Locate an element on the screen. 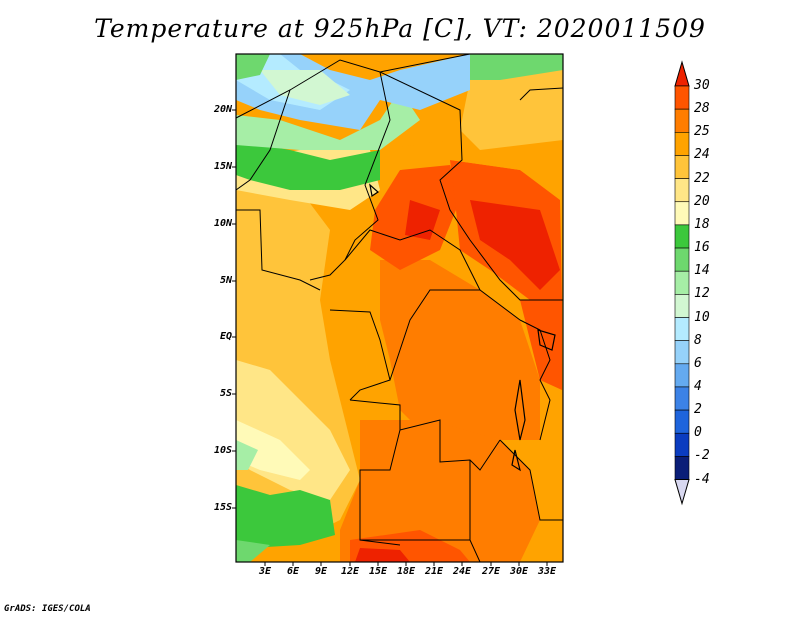  colorbar is located at coordinates (682, 283).